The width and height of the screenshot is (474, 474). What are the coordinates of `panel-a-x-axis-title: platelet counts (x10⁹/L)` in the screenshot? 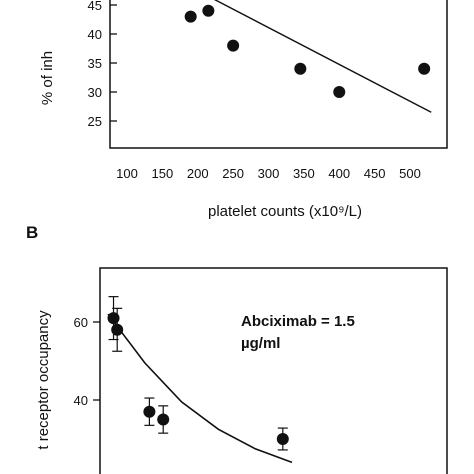 It's located at (285, 211).